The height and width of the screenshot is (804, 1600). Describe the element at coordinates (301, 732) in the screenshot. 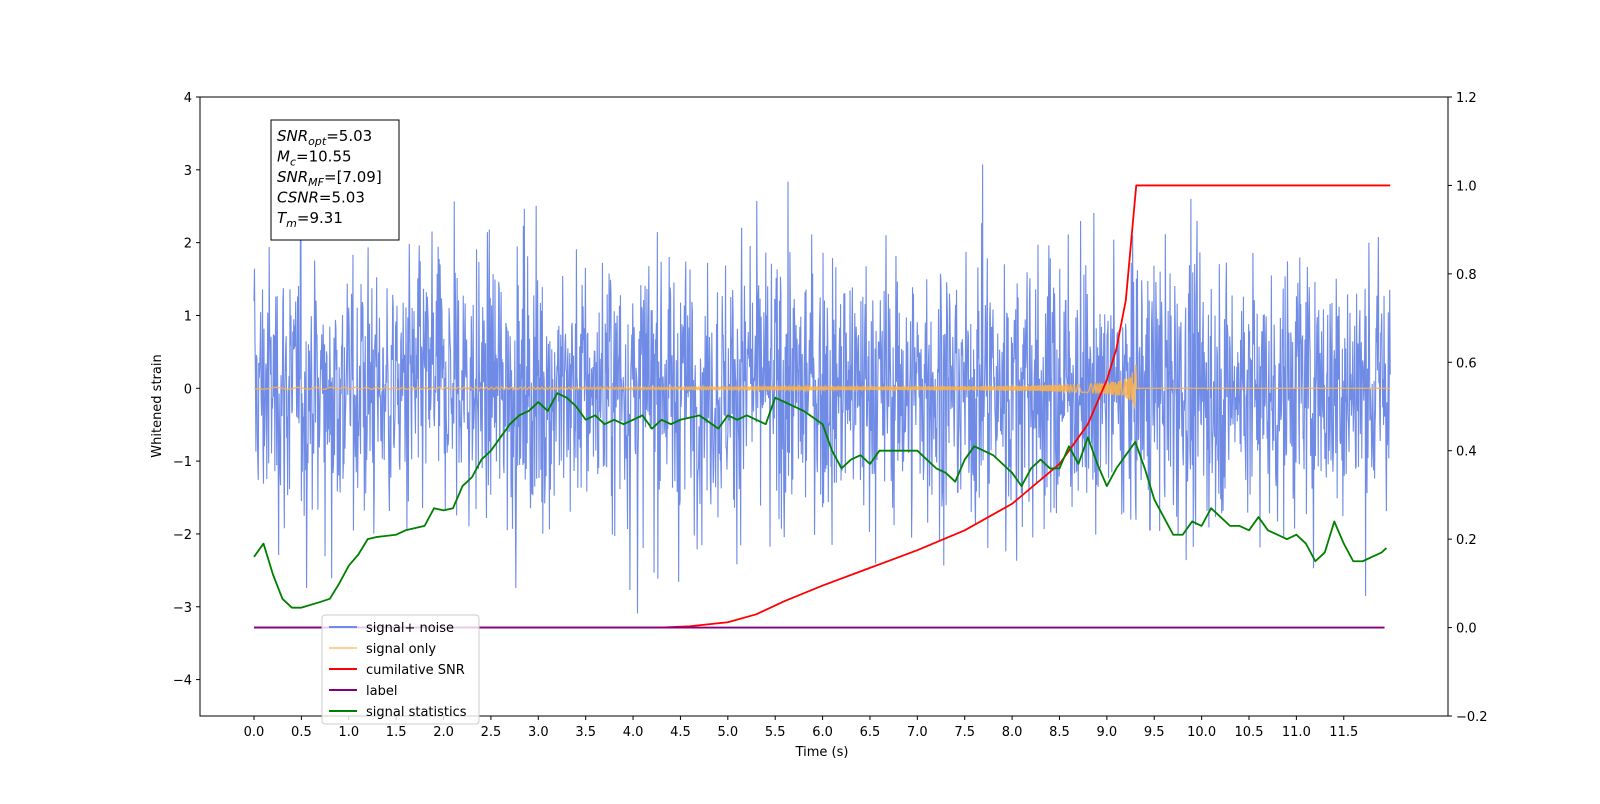

I see `x-tick-label: 0.5` at that location.